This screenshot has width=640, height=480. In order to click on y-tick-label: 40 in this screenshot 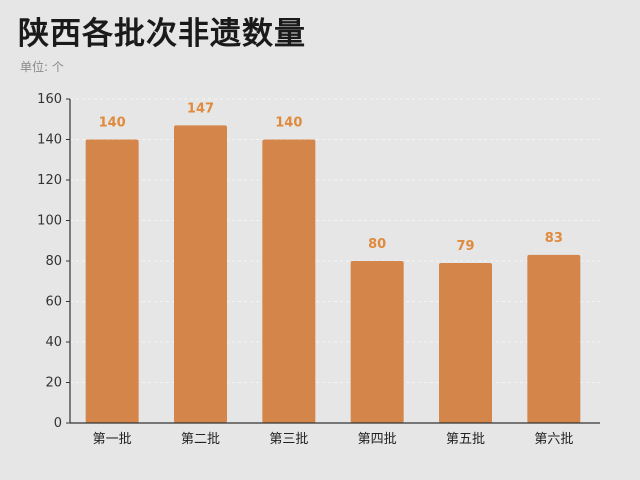, I will do `click(53, 342)`.